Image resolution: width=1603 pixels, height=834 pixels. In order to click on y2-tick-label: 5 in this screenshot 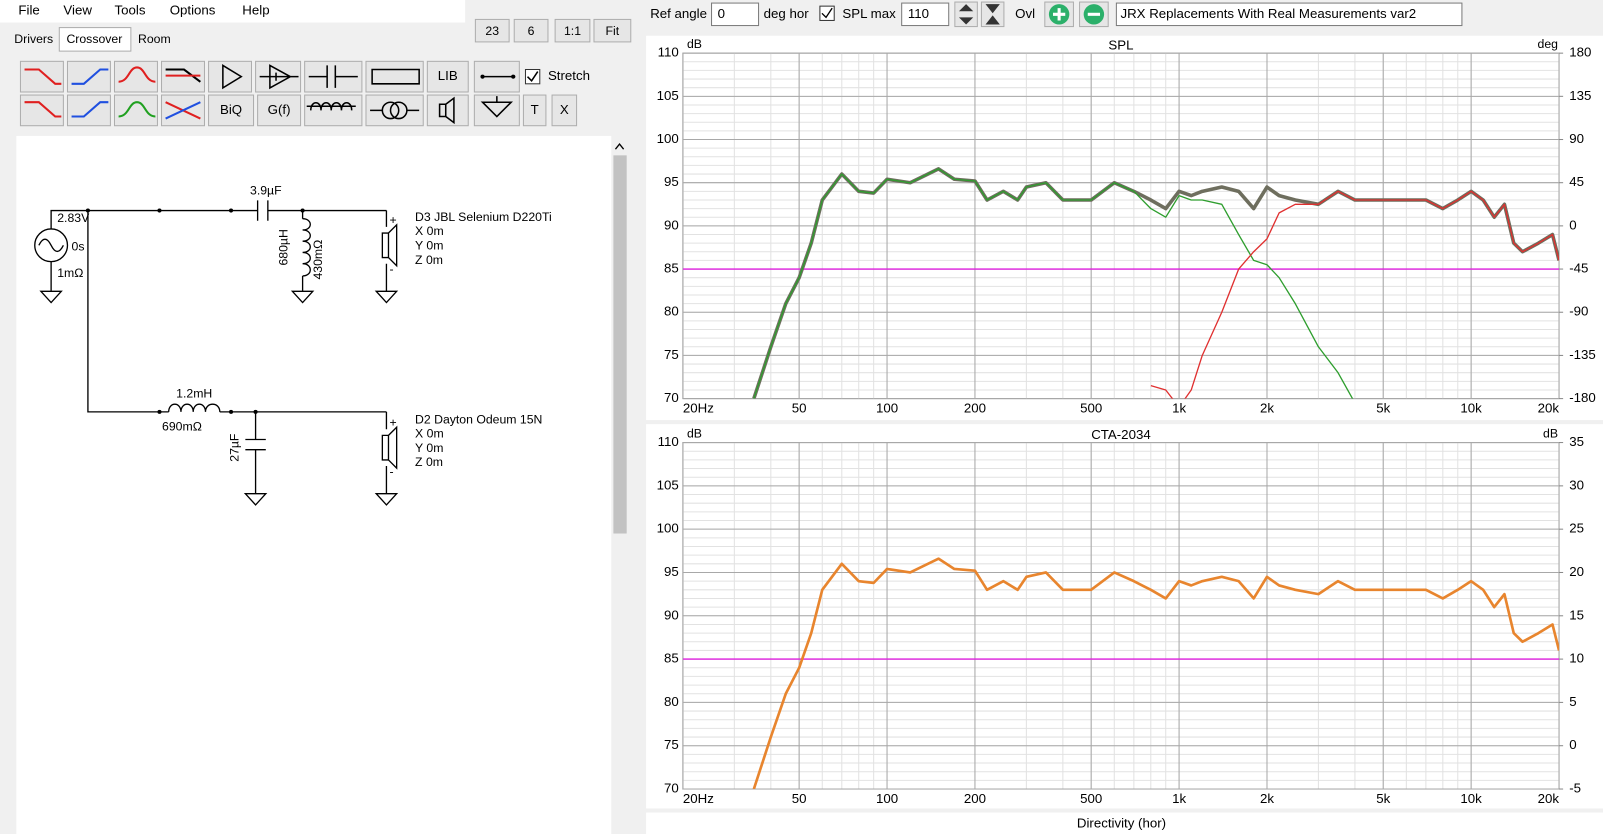, I will do `click(1572, 701)`.